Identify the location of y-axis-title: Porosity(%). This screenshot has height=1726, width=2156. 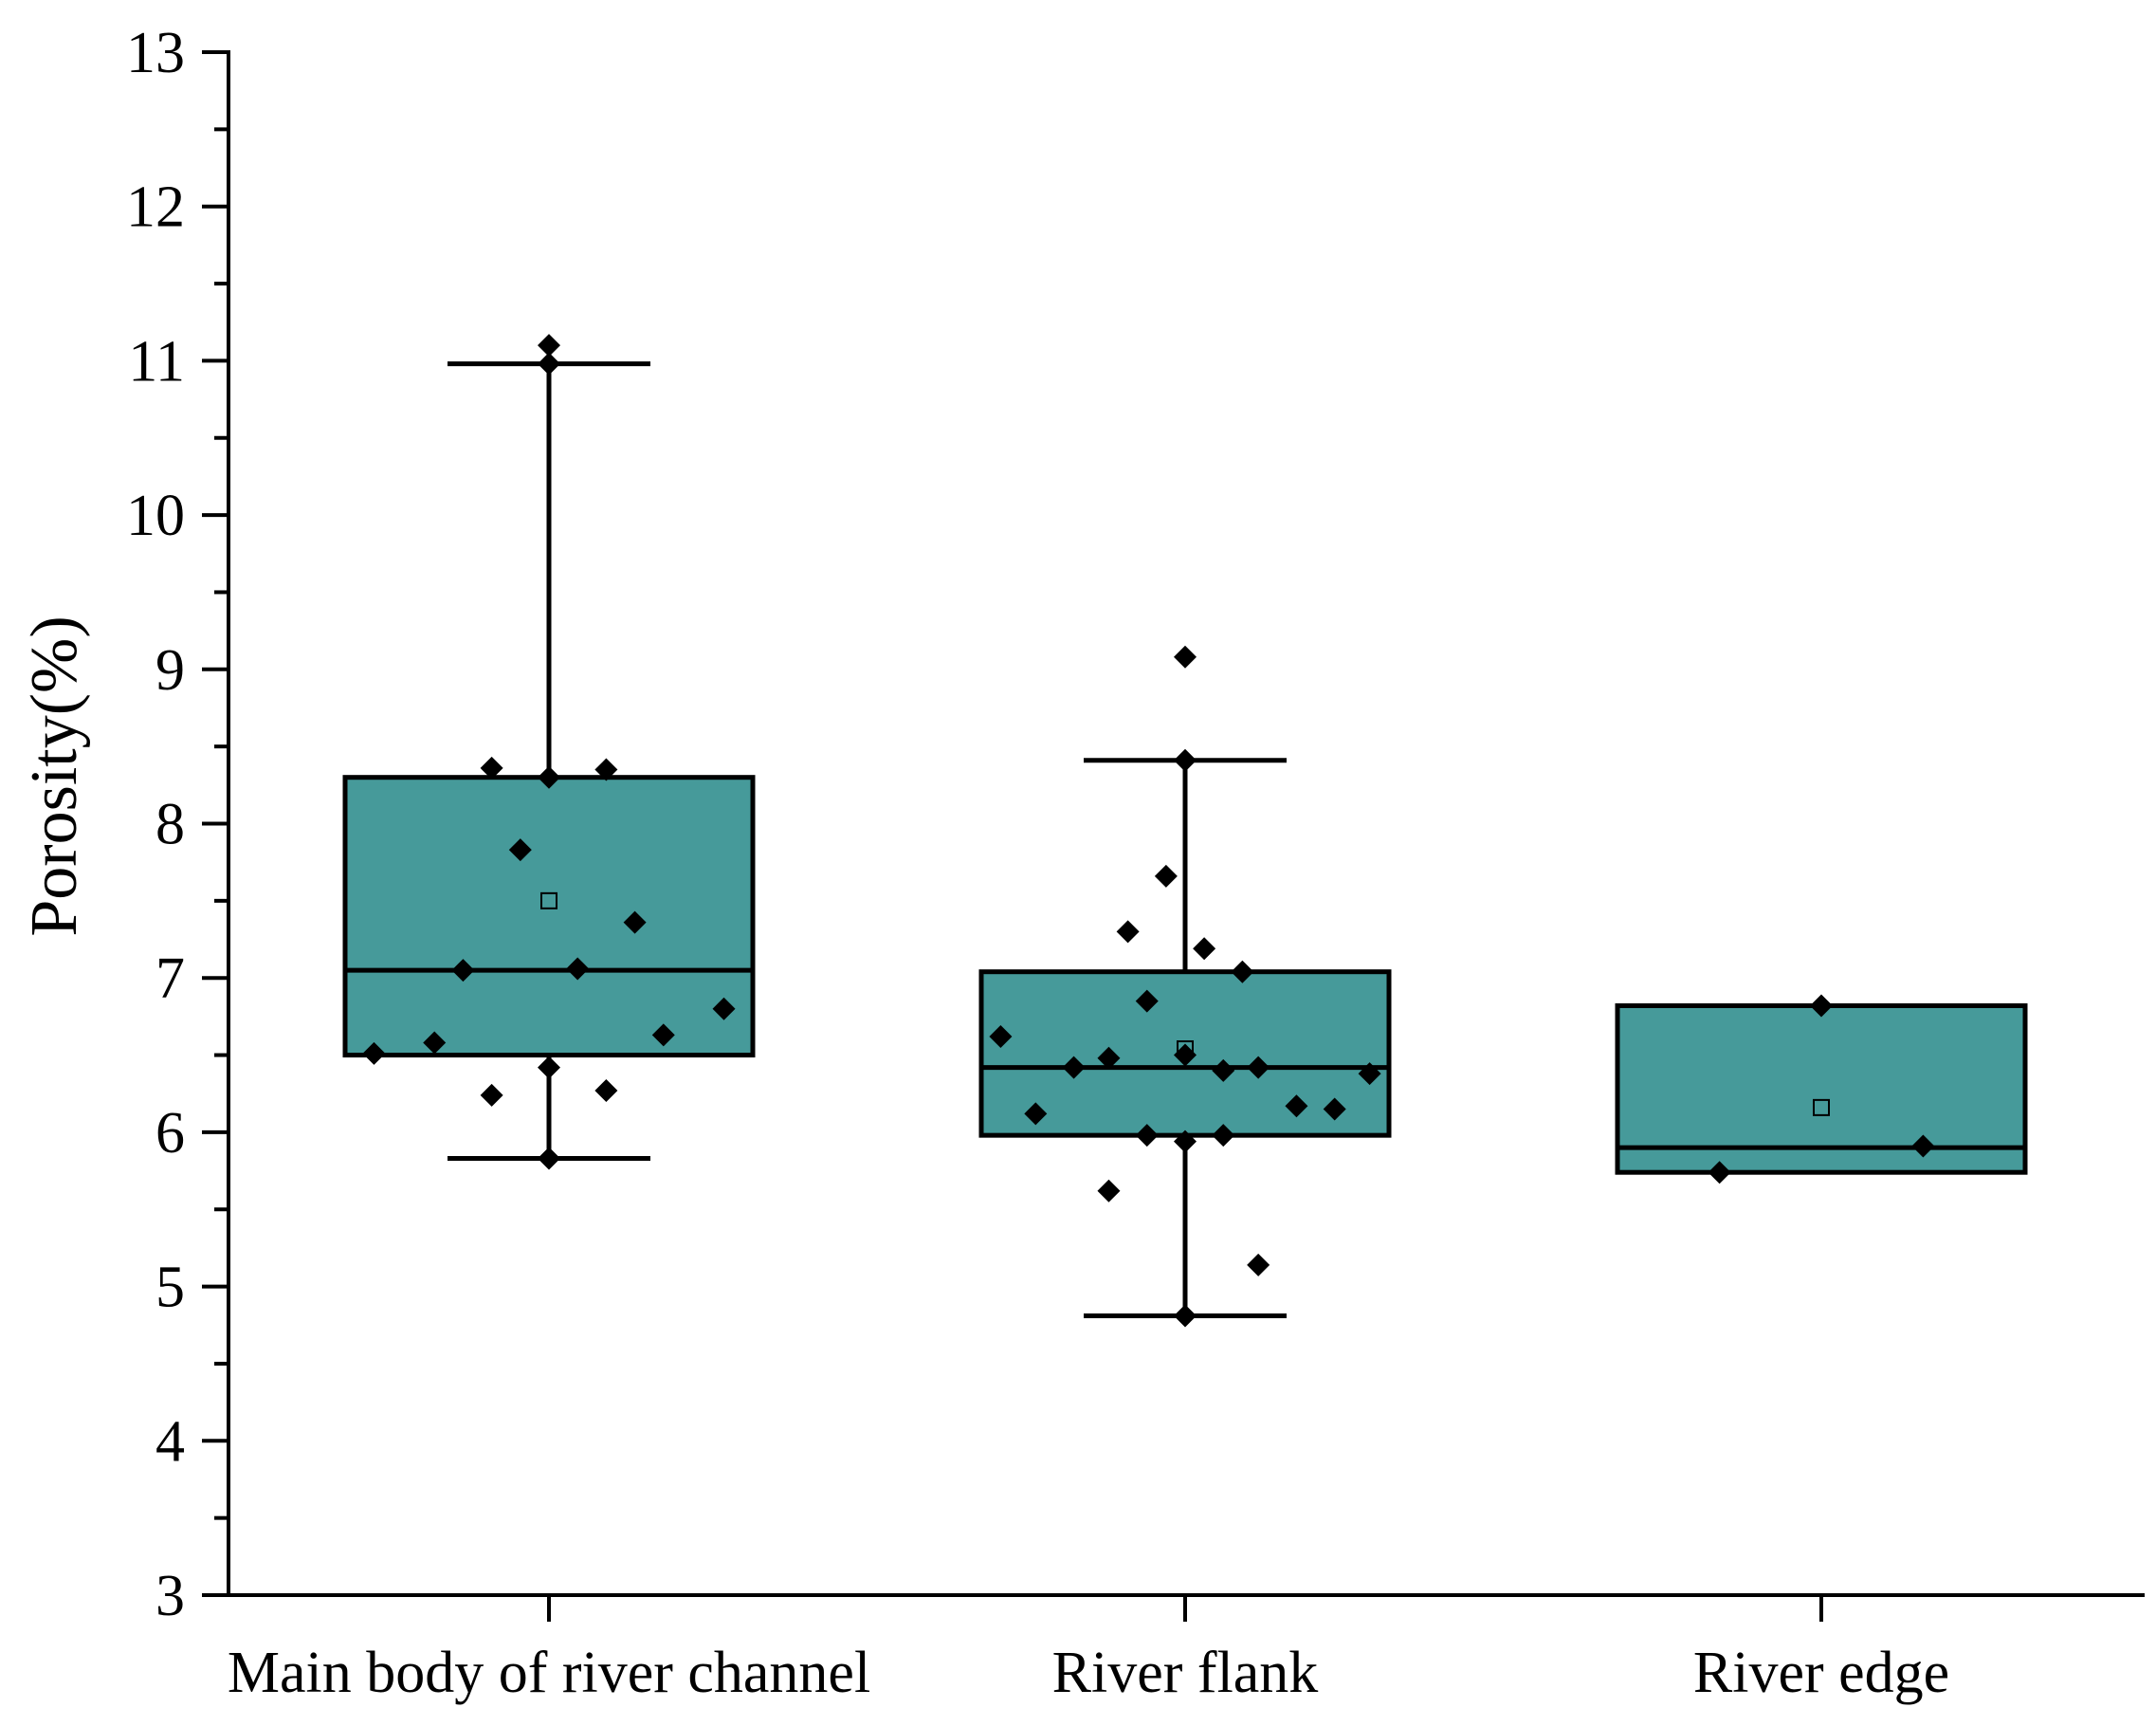
(54, 775).